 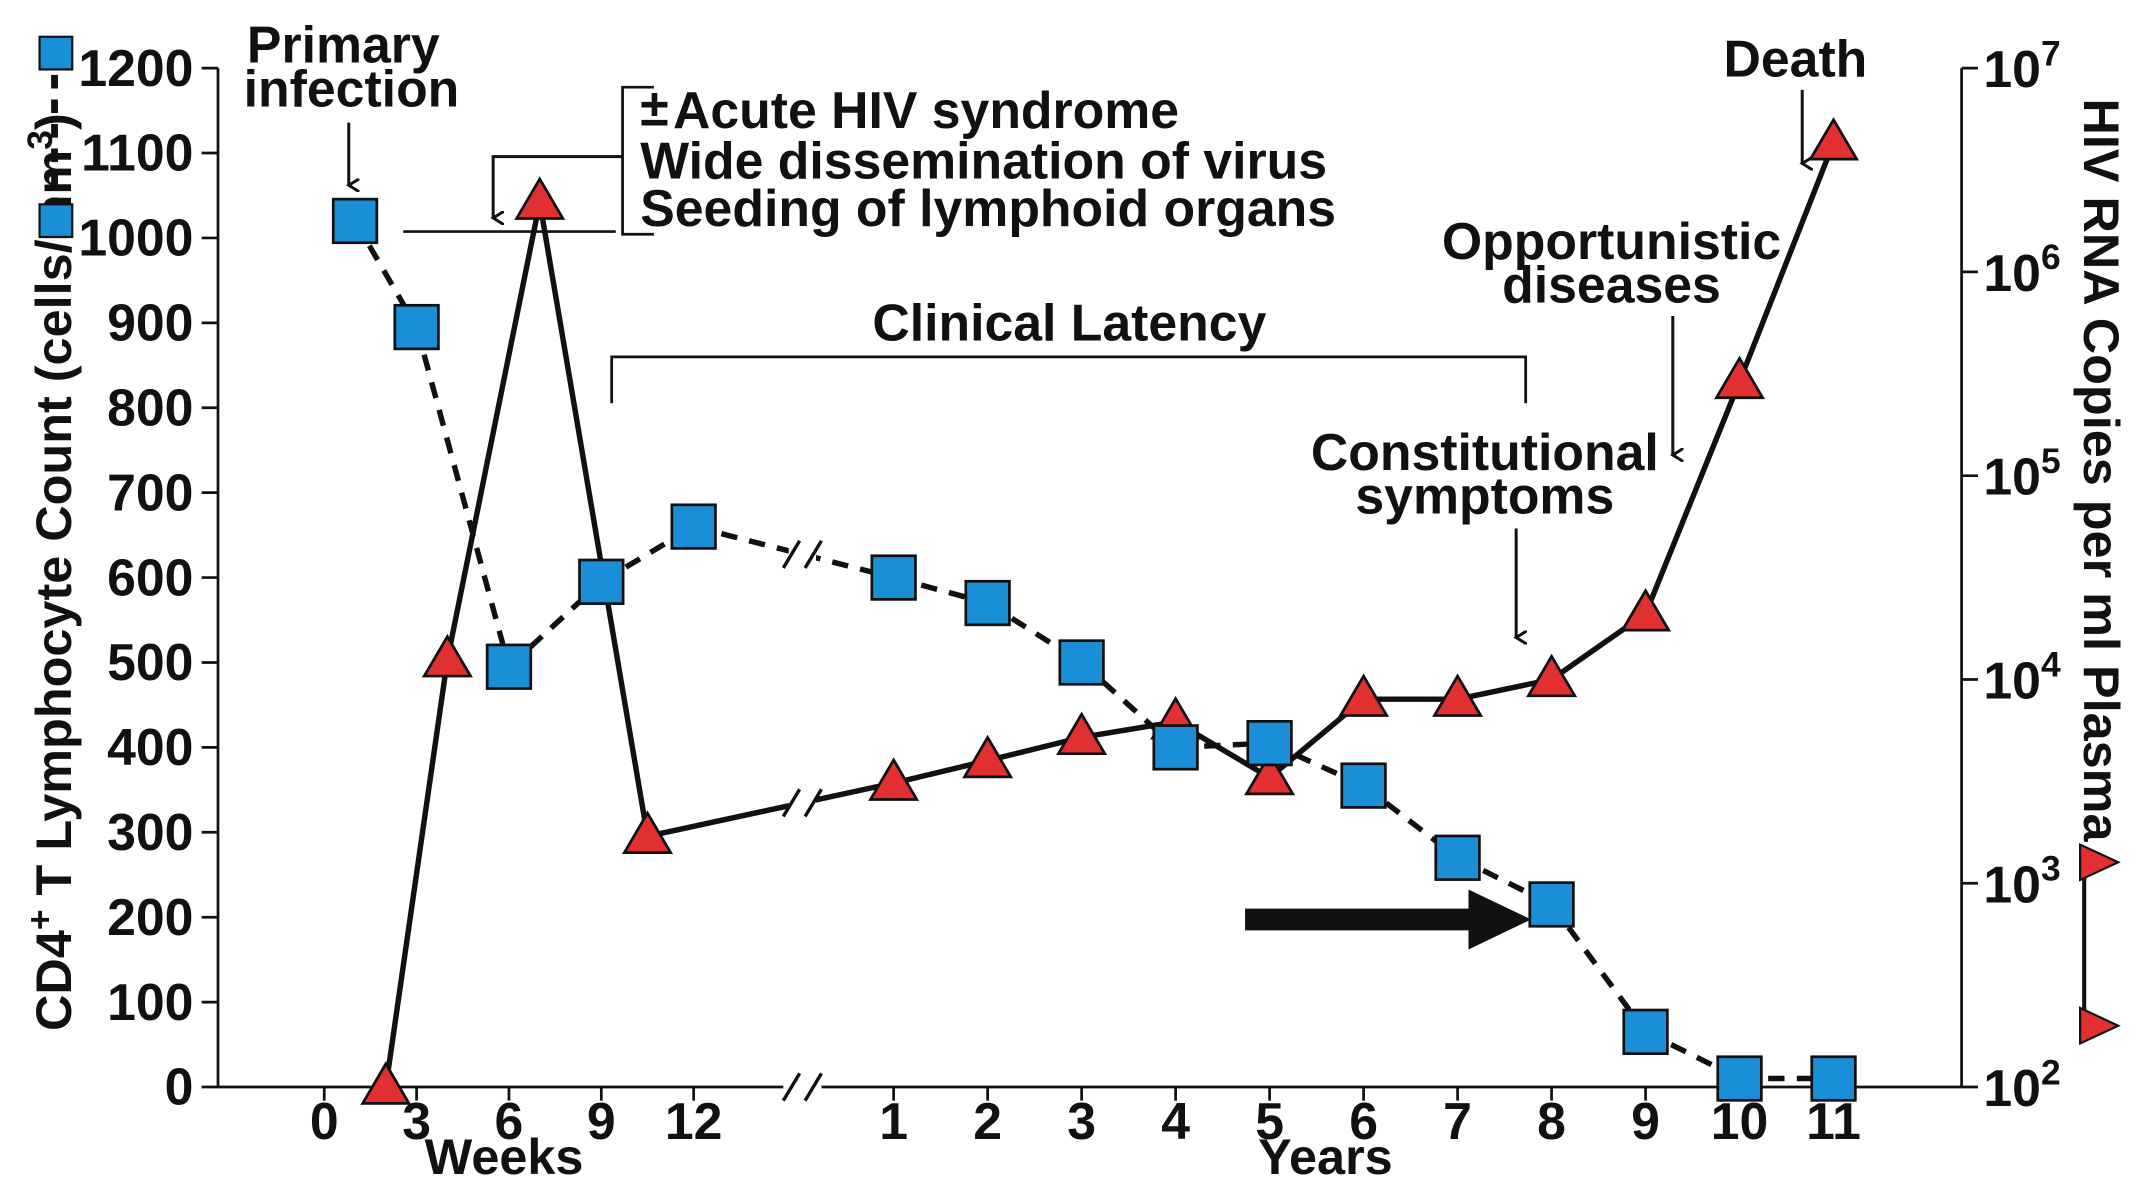 I want to click on x-tick-label-year: 7, so click(x=1457, y=1121).